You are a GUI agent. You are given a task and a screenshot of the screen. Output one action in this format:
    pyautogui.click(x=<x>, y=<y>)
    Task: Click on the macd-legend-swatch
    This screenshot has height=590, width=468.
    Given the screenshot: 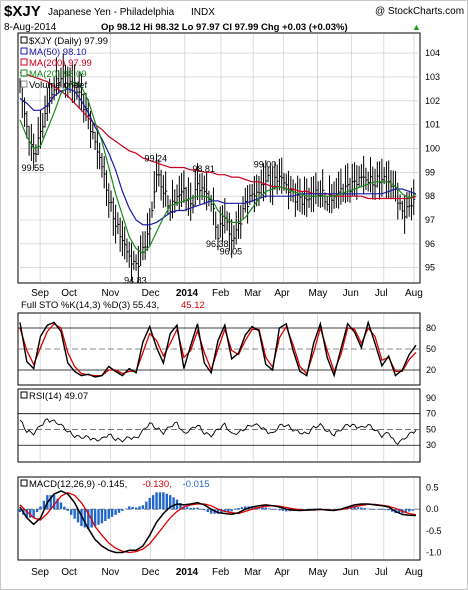 What is the action you would take?
    pyautogui.click(x=24, y=483)
    